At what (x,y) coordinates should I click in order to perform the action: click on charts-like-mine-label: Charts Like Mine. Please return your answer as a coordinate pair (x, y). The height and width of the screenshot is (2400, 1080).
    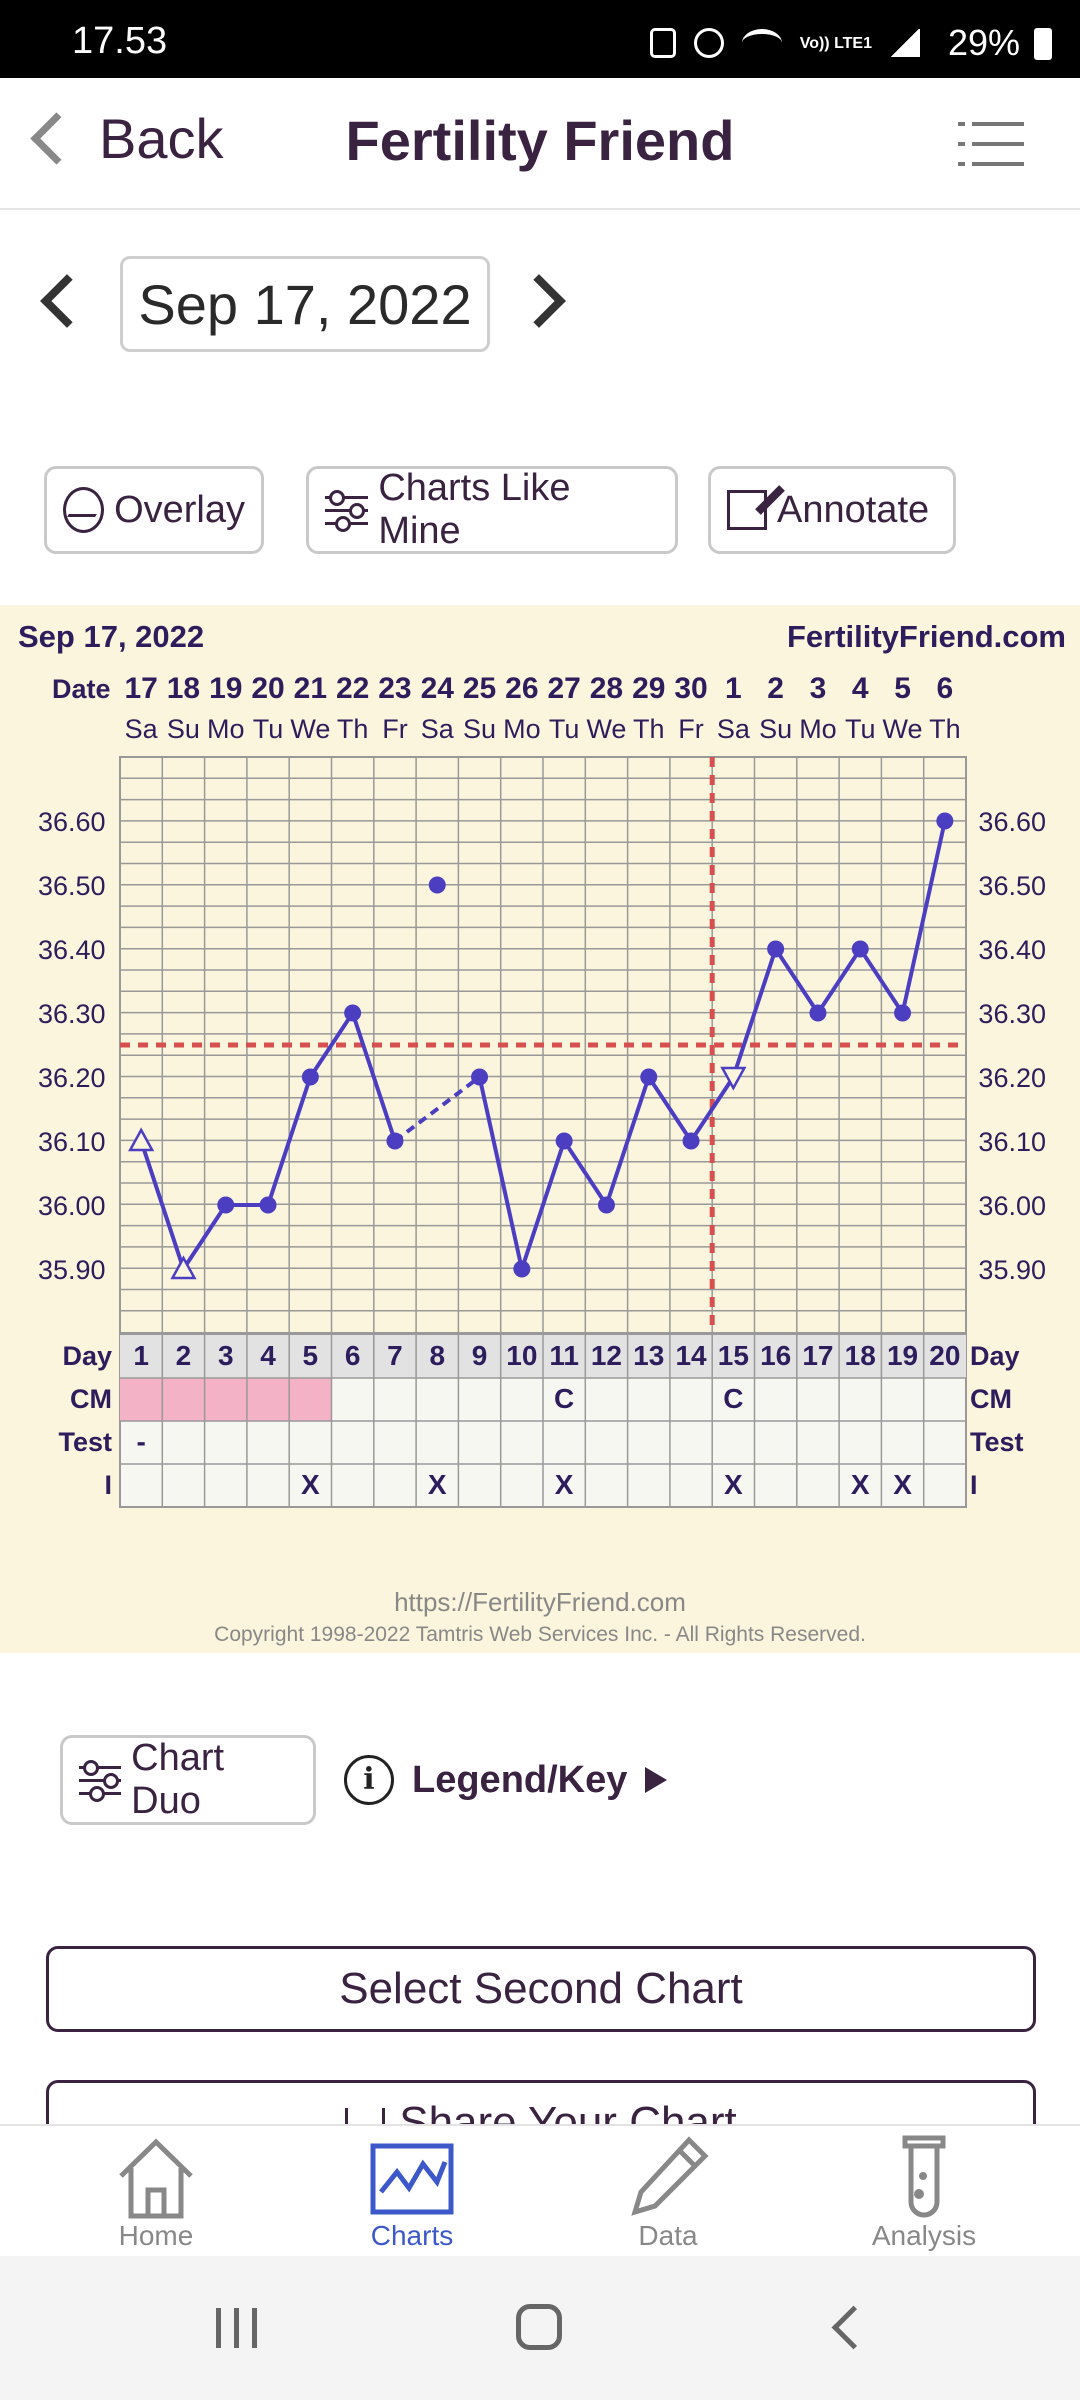
    Looking at the image, I should click on (474, 509).